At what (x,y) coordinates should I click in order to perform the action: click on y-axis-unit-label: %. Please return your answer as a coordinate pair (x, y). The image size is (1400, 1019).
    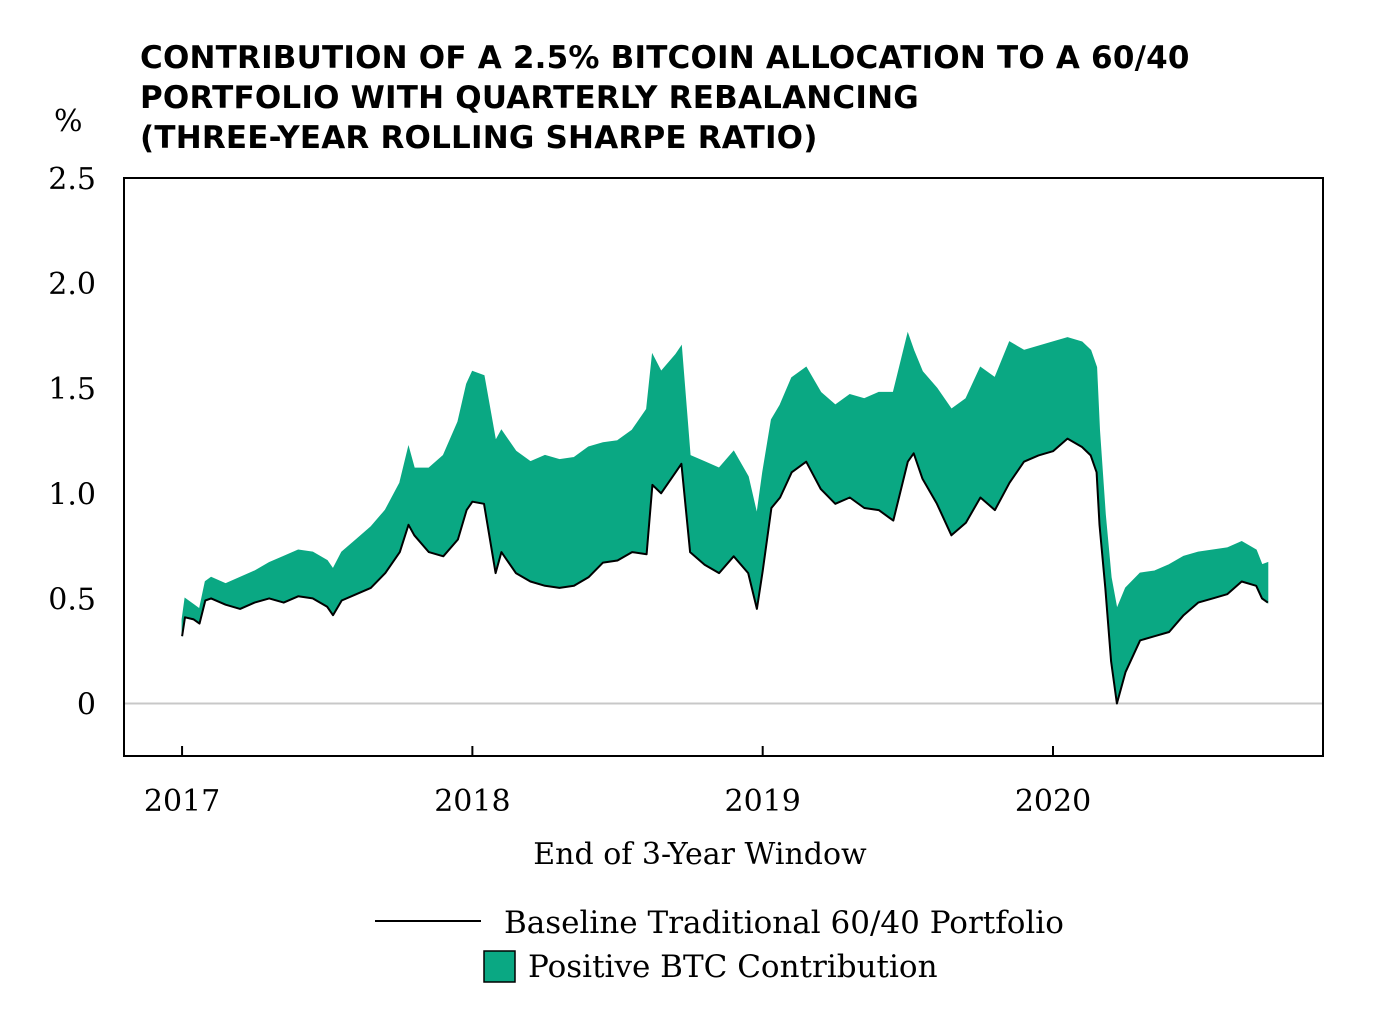
    Looking at the image, I should click on (68, 121).